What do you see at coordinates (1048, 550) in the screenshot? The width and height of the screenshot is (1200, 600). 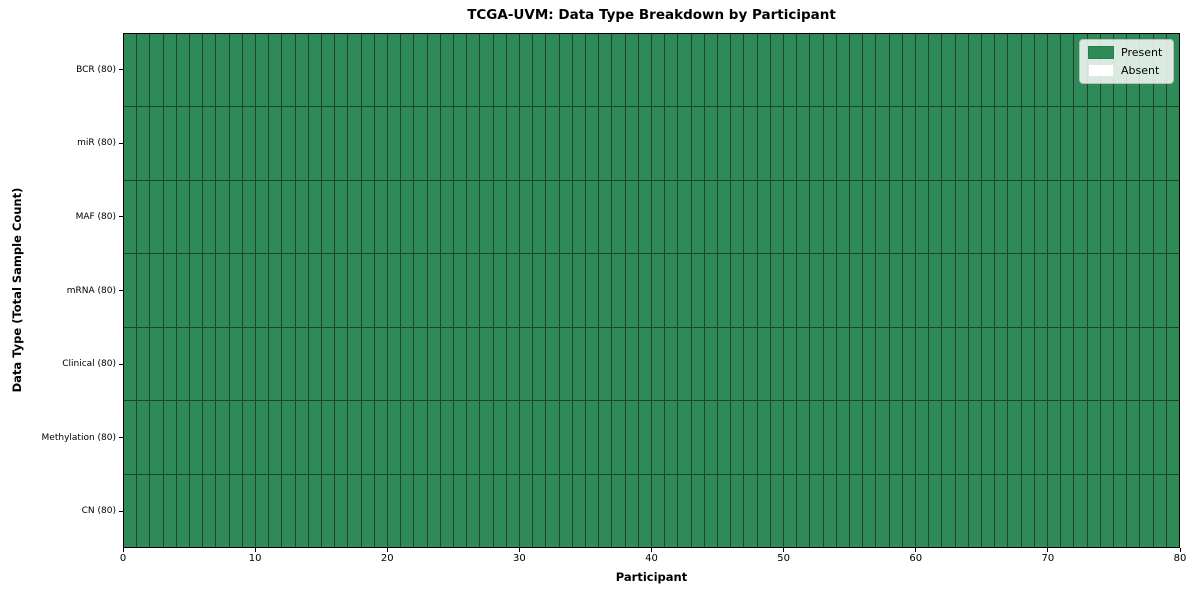 I see `x-tick-mark` at bounding box center [1048, 550].